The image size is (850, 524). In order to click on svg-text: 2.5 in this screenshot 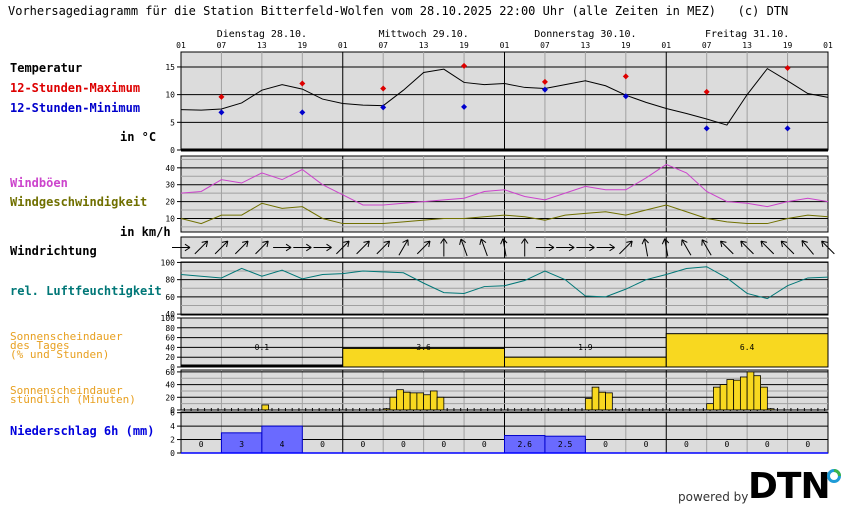, I will do `click(565, 444)`.